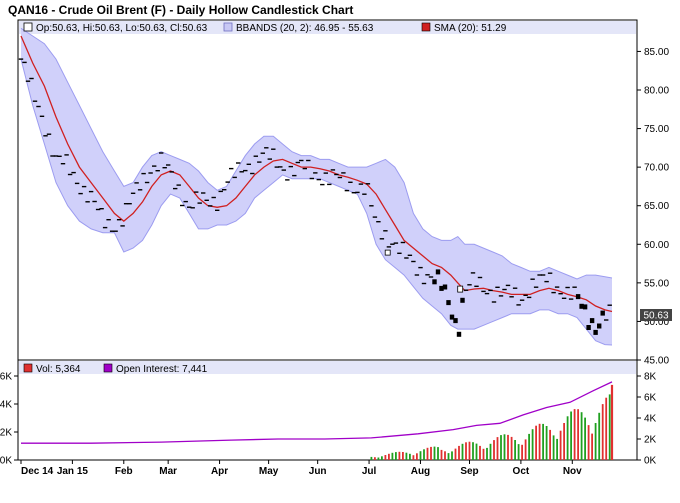 The width and height of the screenshot is (680, 503). Describe the element at coordinates (656, 361) in the screenshot. I see `price-tick-label: 45.00` at that location.